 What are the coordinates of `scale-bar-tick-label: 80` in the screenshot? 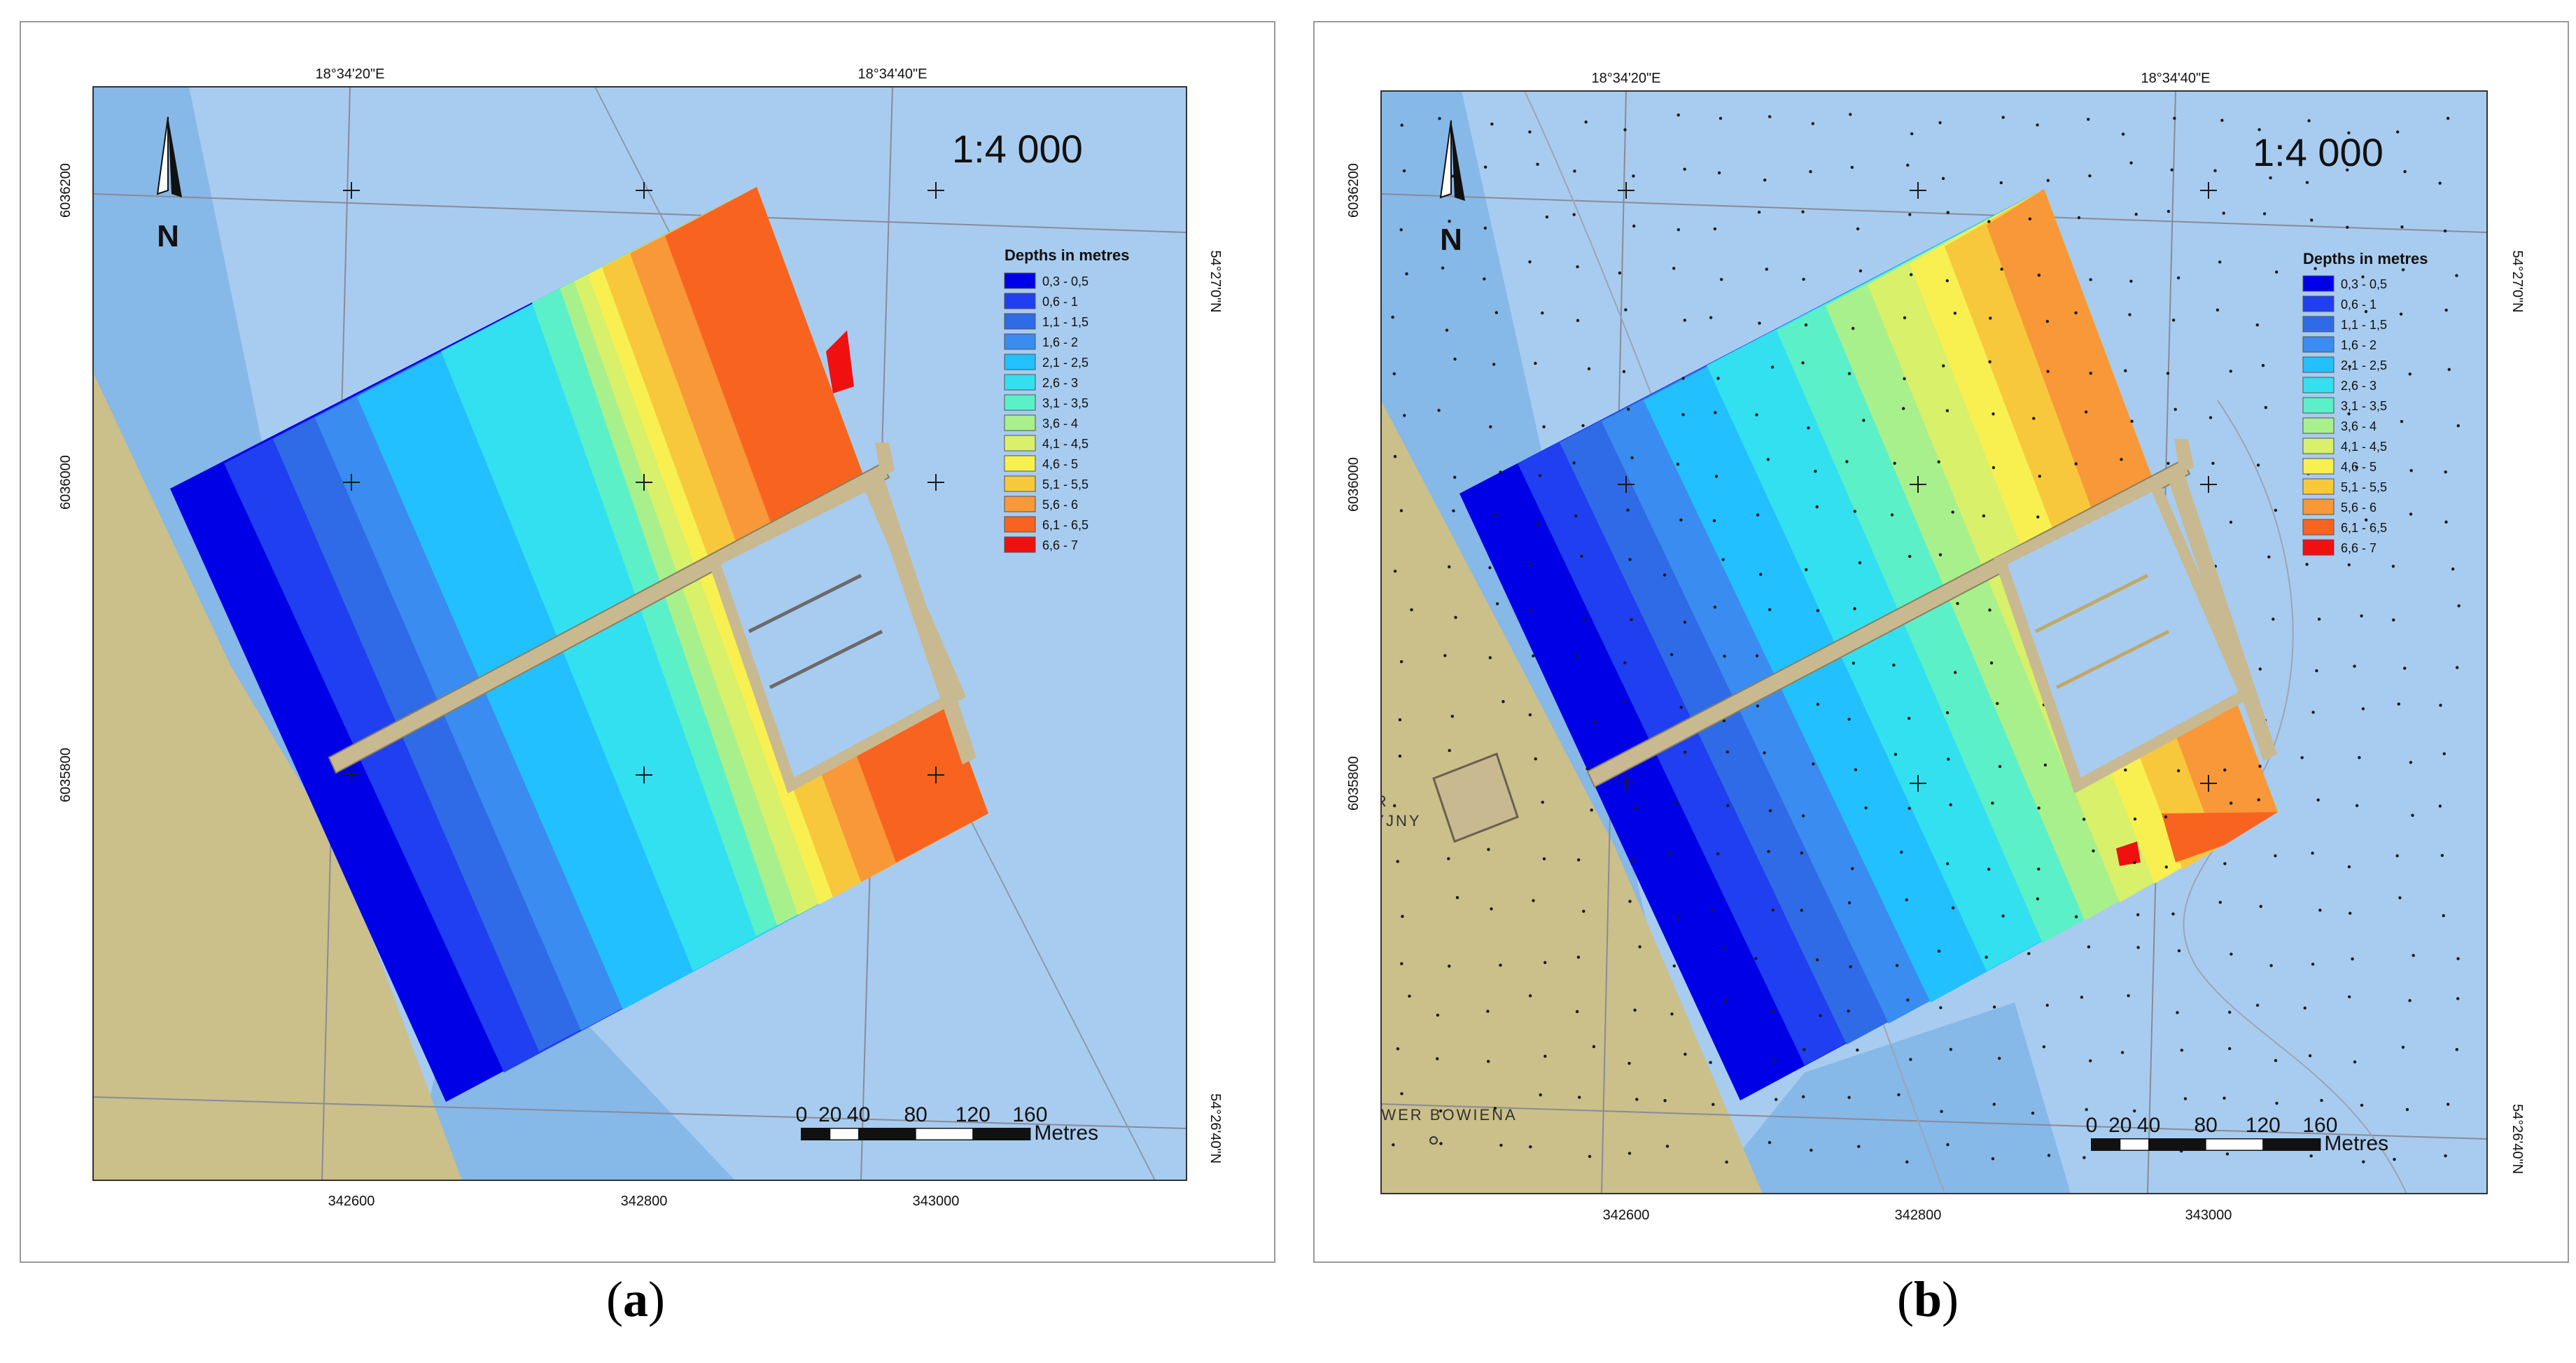 It's located at (2206, 1125).